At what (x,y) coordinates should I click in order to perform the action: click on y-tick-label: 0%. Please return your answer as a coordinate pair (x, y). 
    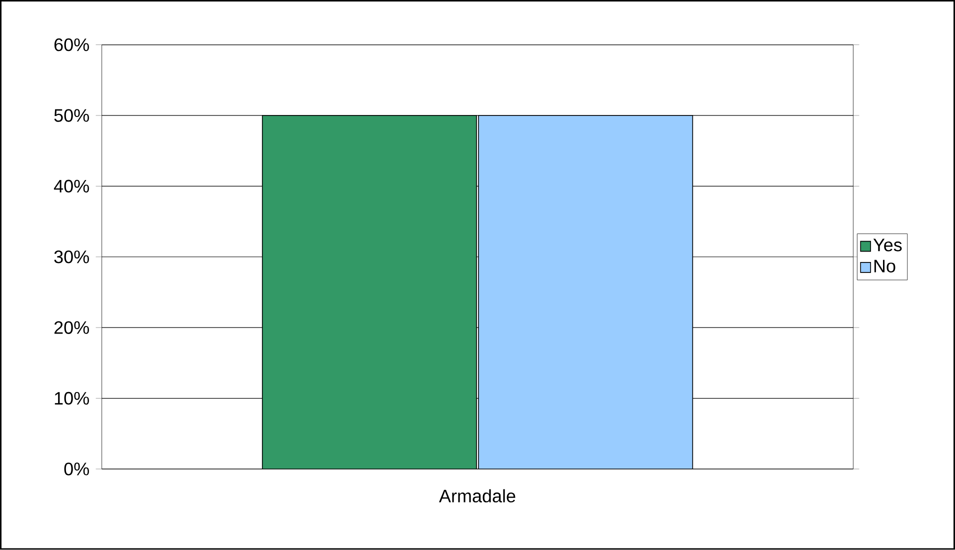
    Looking at the image, I should click on (76, 469).